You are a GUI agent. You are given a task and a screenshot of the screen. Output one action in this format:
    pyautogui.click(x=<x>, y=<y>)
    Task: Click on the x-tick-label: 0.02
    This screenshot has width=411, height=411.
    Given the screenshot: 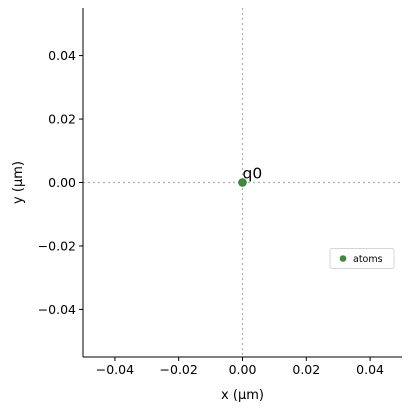 What is the action you would take?
    pyautogui.click(x=306, y=369)
    